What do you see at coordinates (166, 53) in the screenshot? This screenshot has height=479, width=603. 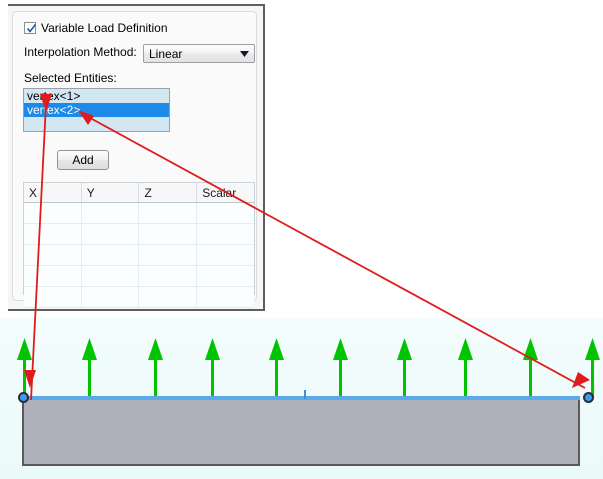 I see `interpolation-method-value: Linear` at bounding box center [166, 53].